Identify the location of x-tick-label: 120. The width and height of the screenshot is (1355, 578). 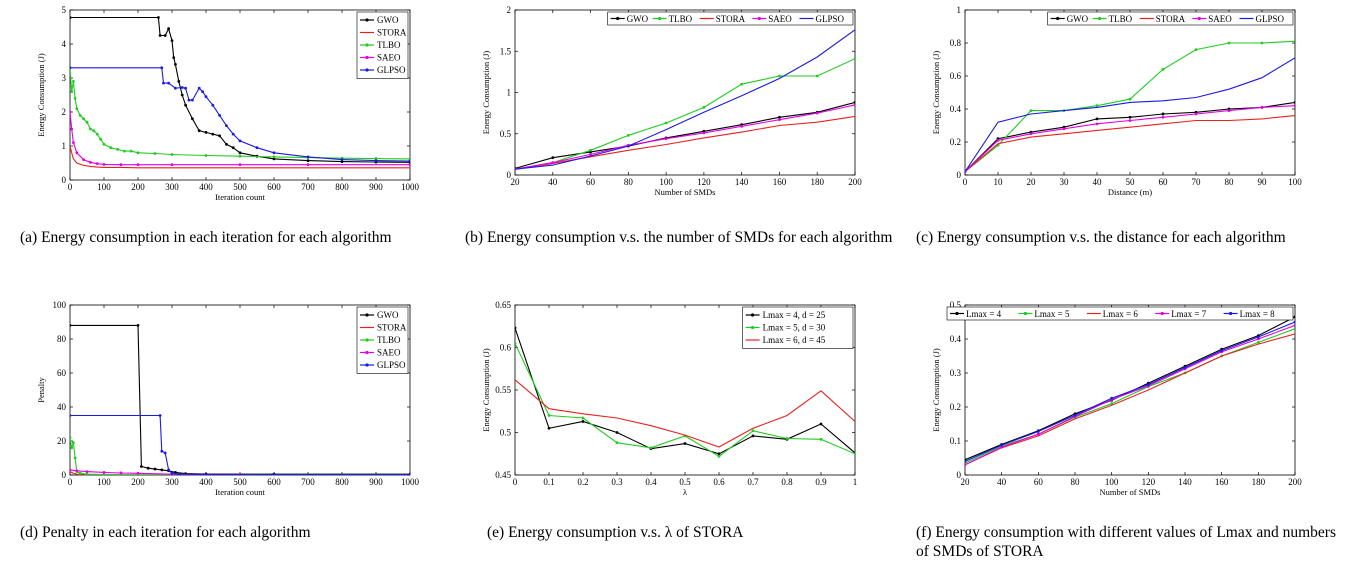
(704, 182).